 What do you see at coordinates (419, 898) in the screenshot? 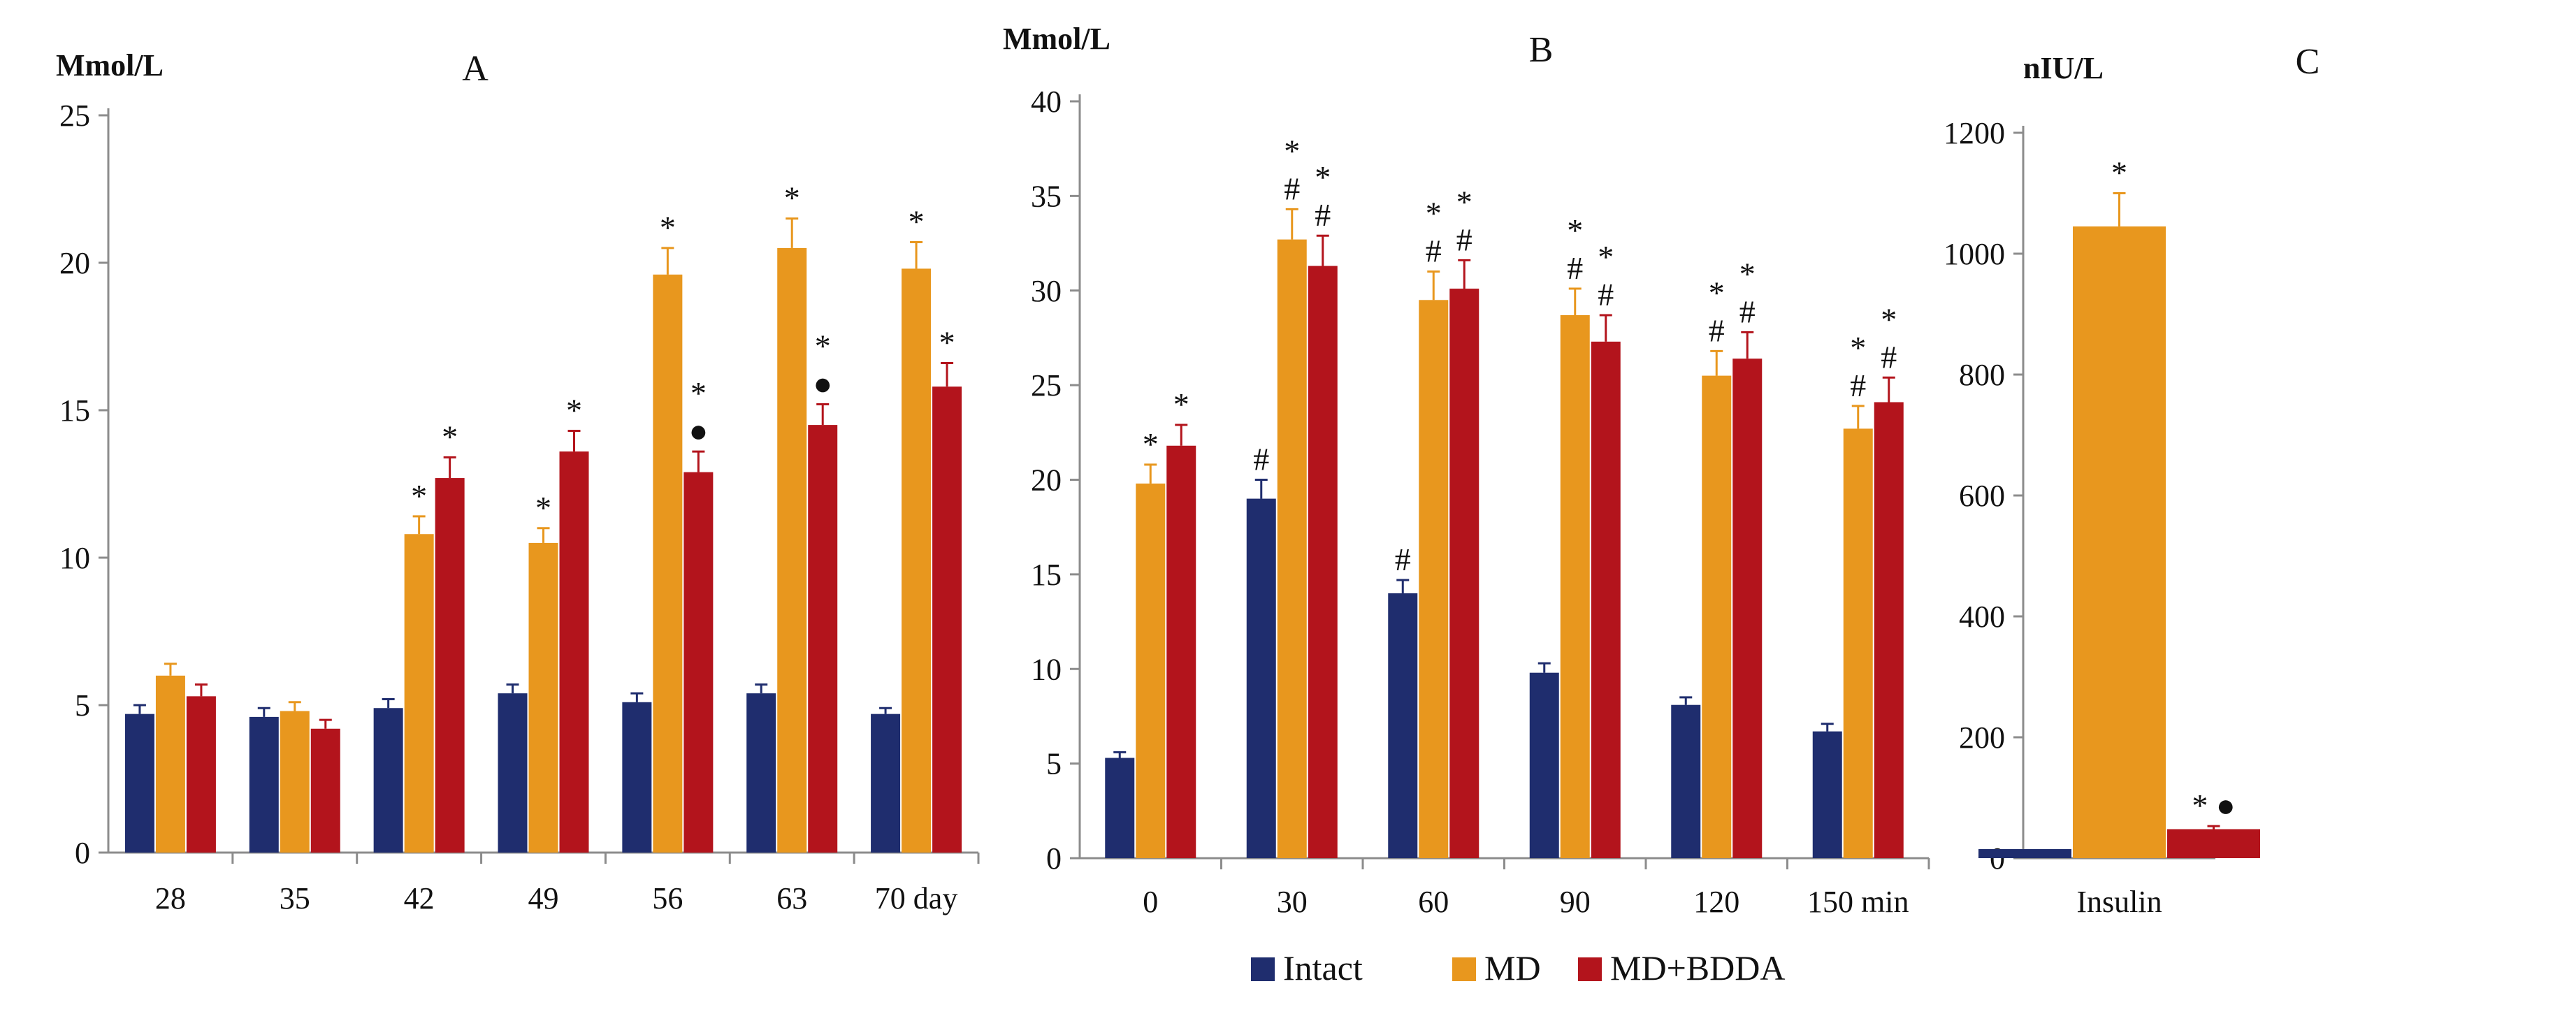
I see `x-tick-label: 42` at bounding box center [419, 898].